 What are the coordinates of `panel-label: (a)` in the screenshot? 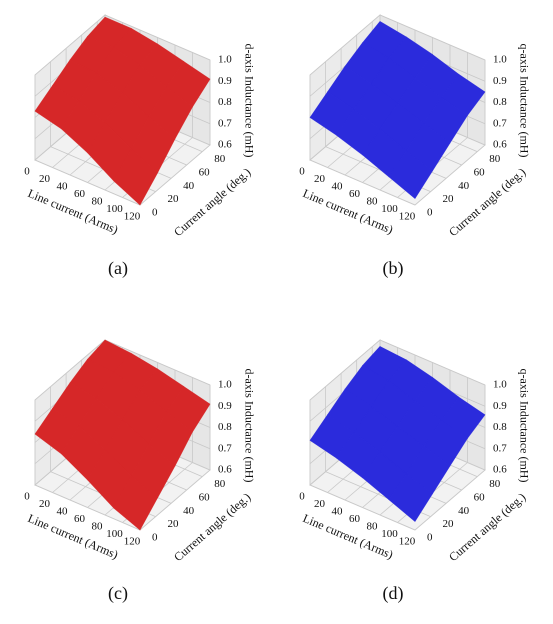 It's located at (118, 268).